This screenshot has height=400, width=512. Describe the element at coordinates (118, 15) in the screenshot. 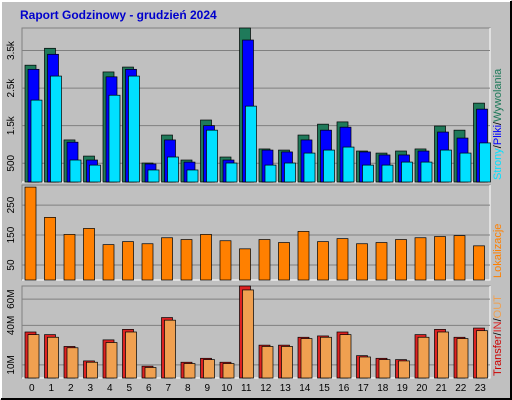

I see `chart-title: Raport Godzinowy - grudzień 2024` at that location.